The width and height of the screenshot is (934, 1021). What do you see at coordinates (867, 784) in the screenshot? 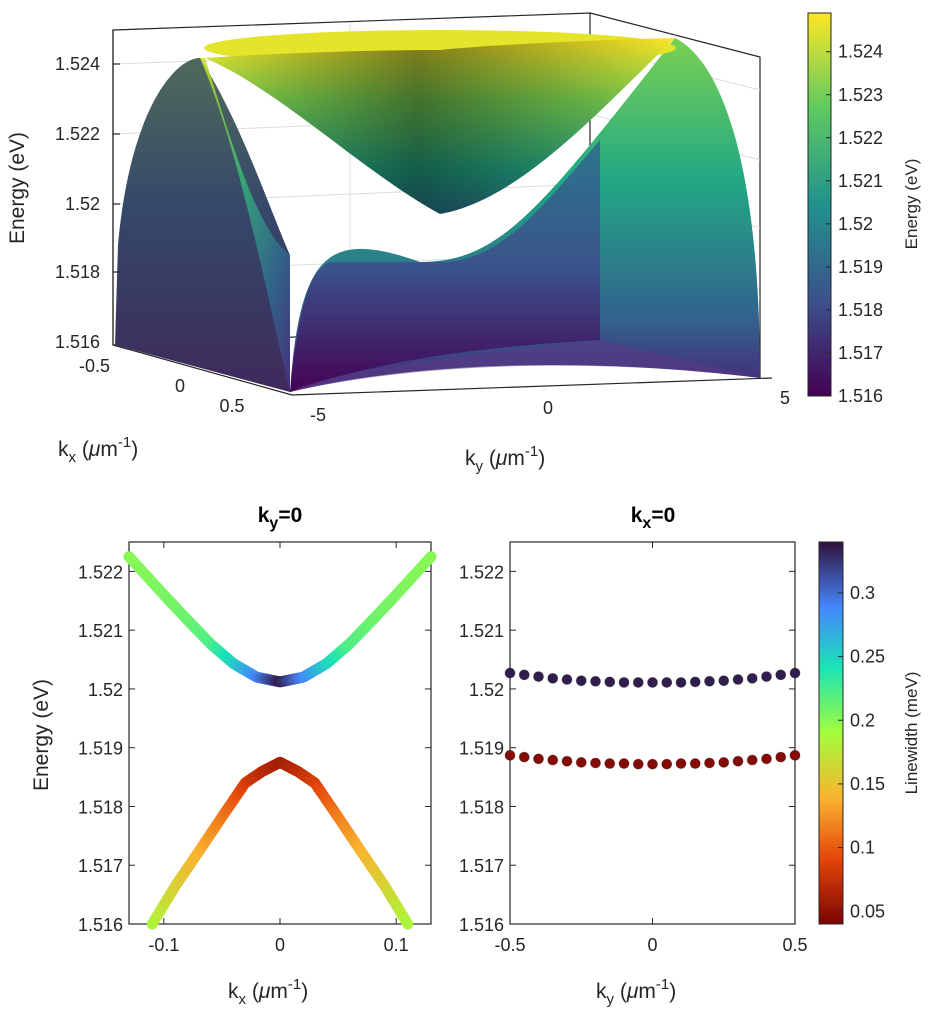
I see `linewidth-colorbar-tick-label: 0.15` at bounding box center [867, 784].